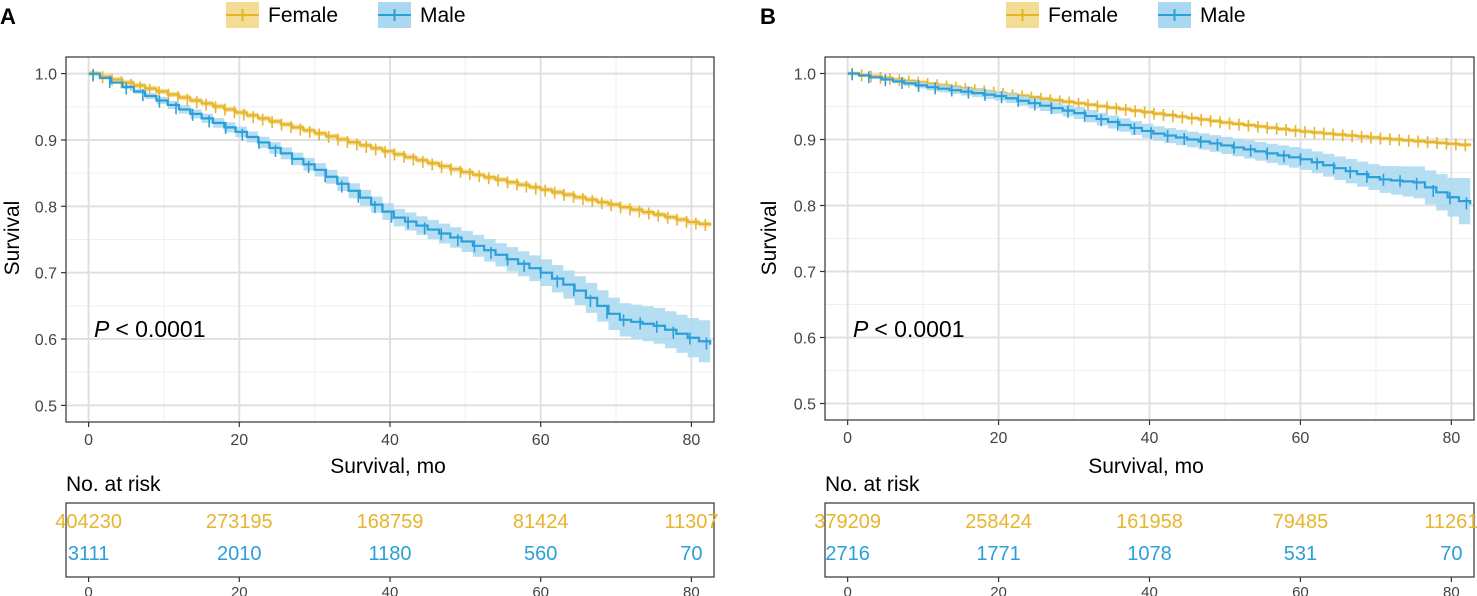 Image resolution: width=1477 pixels, height=596 pixels. Describe the element at coordinates (88, 522) in the screenshot. I see `risk-count-female: 404230` at that location.